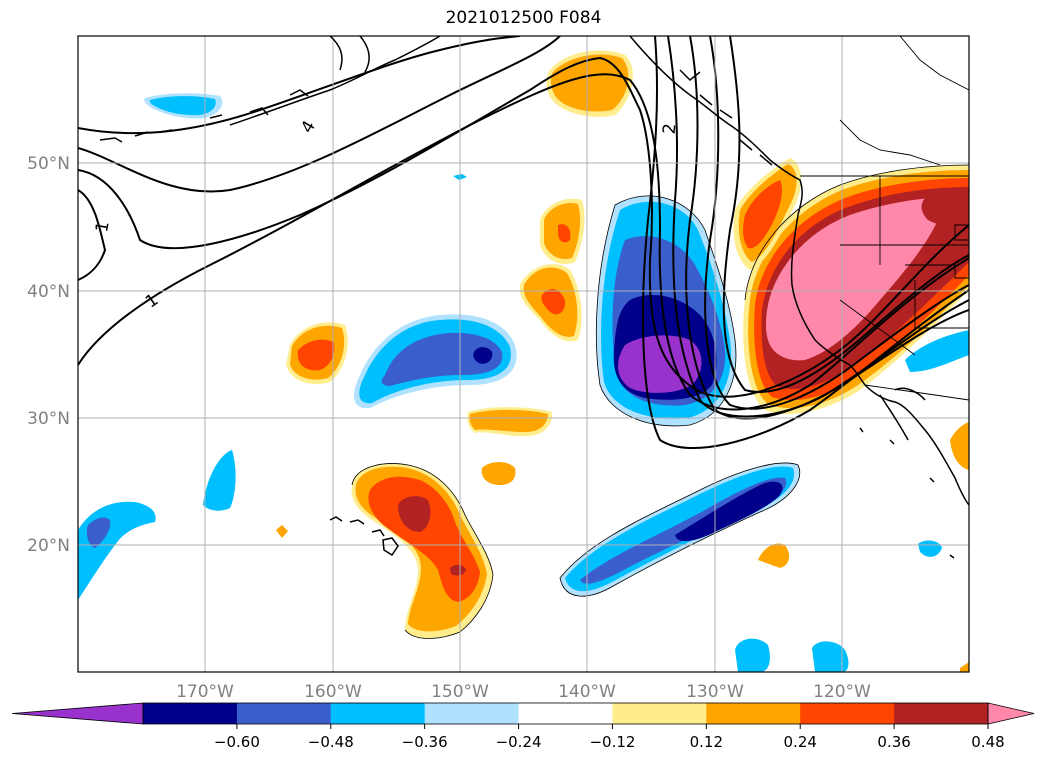 The image size is (1047, 763). Describe the element at coordinates (331, 742) in the screenshot. I see `colorbar-tick-label: −0.48` at that location.